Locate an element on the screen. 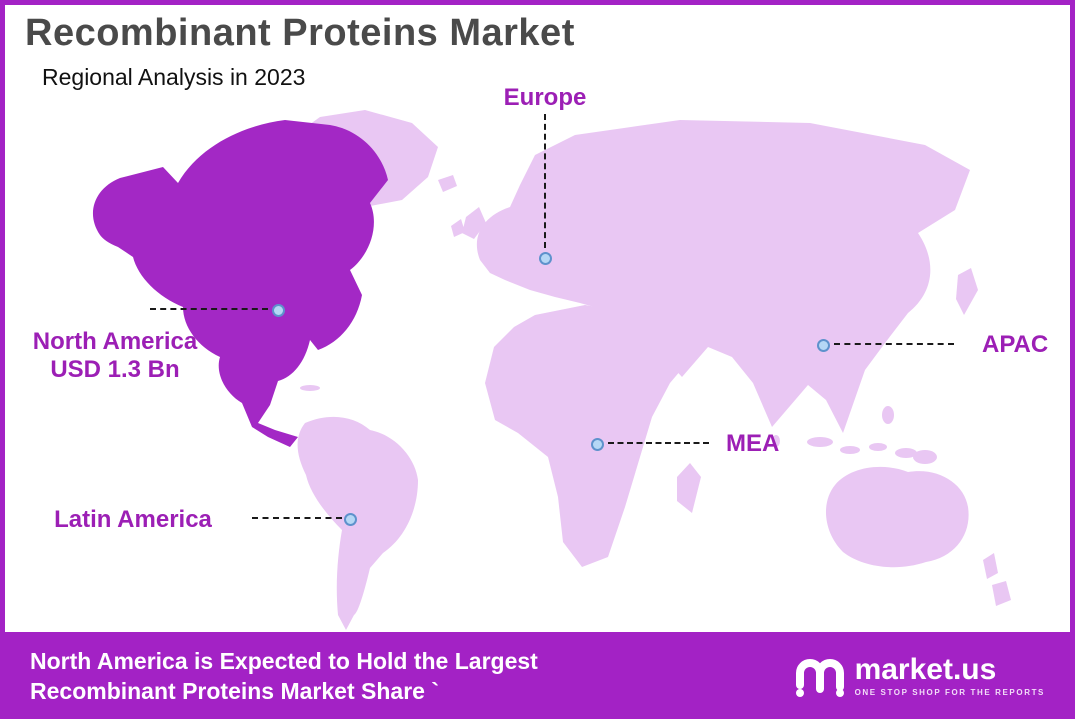 The image size is (1075, 719). label-north-america-name: North America is located at coordinates (115, 341).